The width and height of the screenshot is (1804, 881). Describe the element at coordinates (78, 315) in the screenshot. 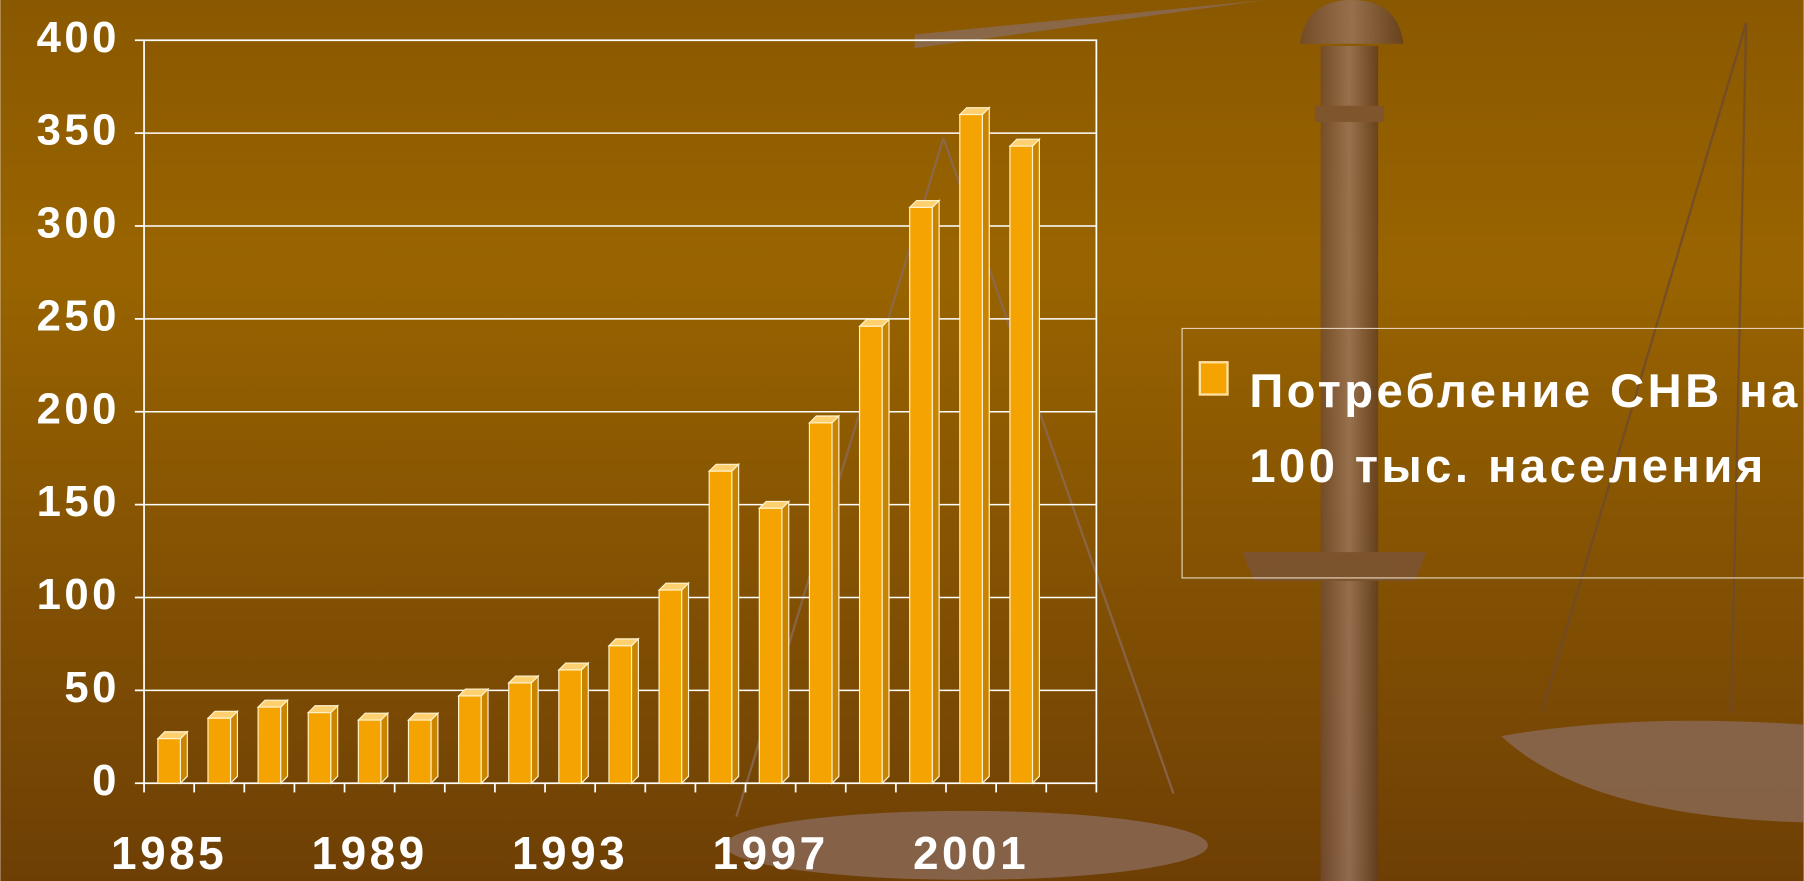

I see `y-tick-label: 250` at that location.